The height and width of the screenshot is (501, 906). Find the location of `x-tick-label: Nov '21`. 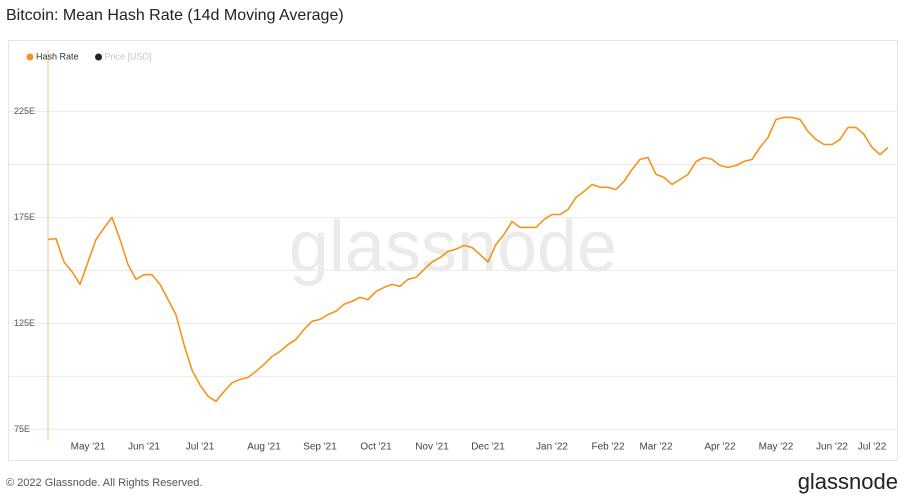

x-tick-label: Nov '21 is located at coordinates (432, 447).